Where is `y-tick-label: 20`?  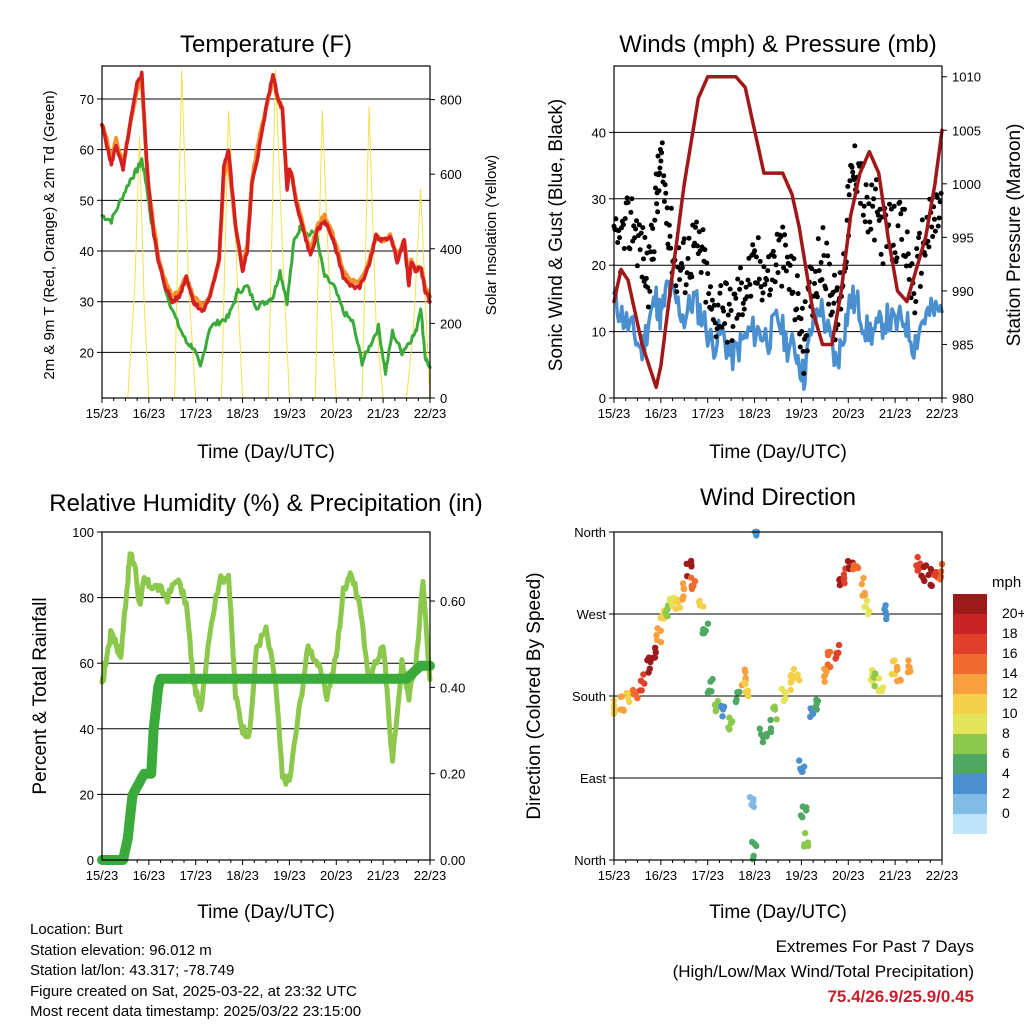 y-tick-label: 20 is located at coordinates (599, 265).